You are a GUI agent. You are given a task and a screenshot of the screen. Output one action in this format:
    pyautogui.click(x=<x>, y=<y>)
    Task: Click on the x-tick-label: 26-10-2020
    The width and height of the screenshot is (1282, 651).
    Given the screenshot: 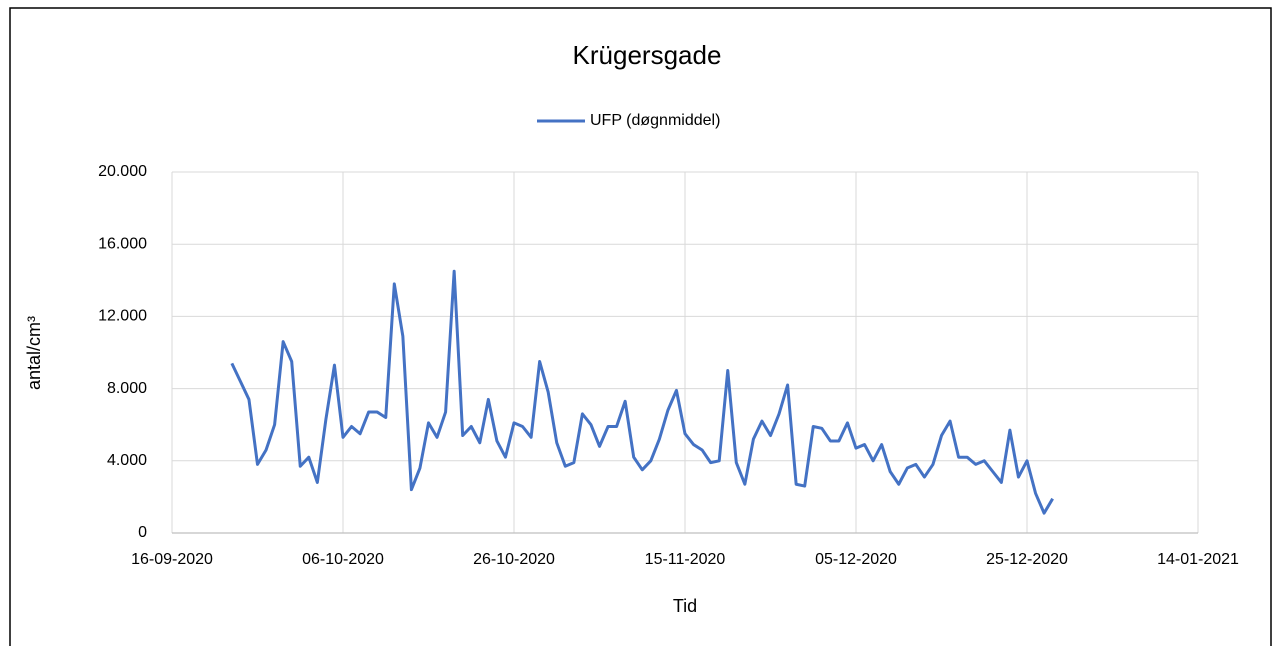 What is the action you would take?
    pyautogui.click(x=514, y=559)
    